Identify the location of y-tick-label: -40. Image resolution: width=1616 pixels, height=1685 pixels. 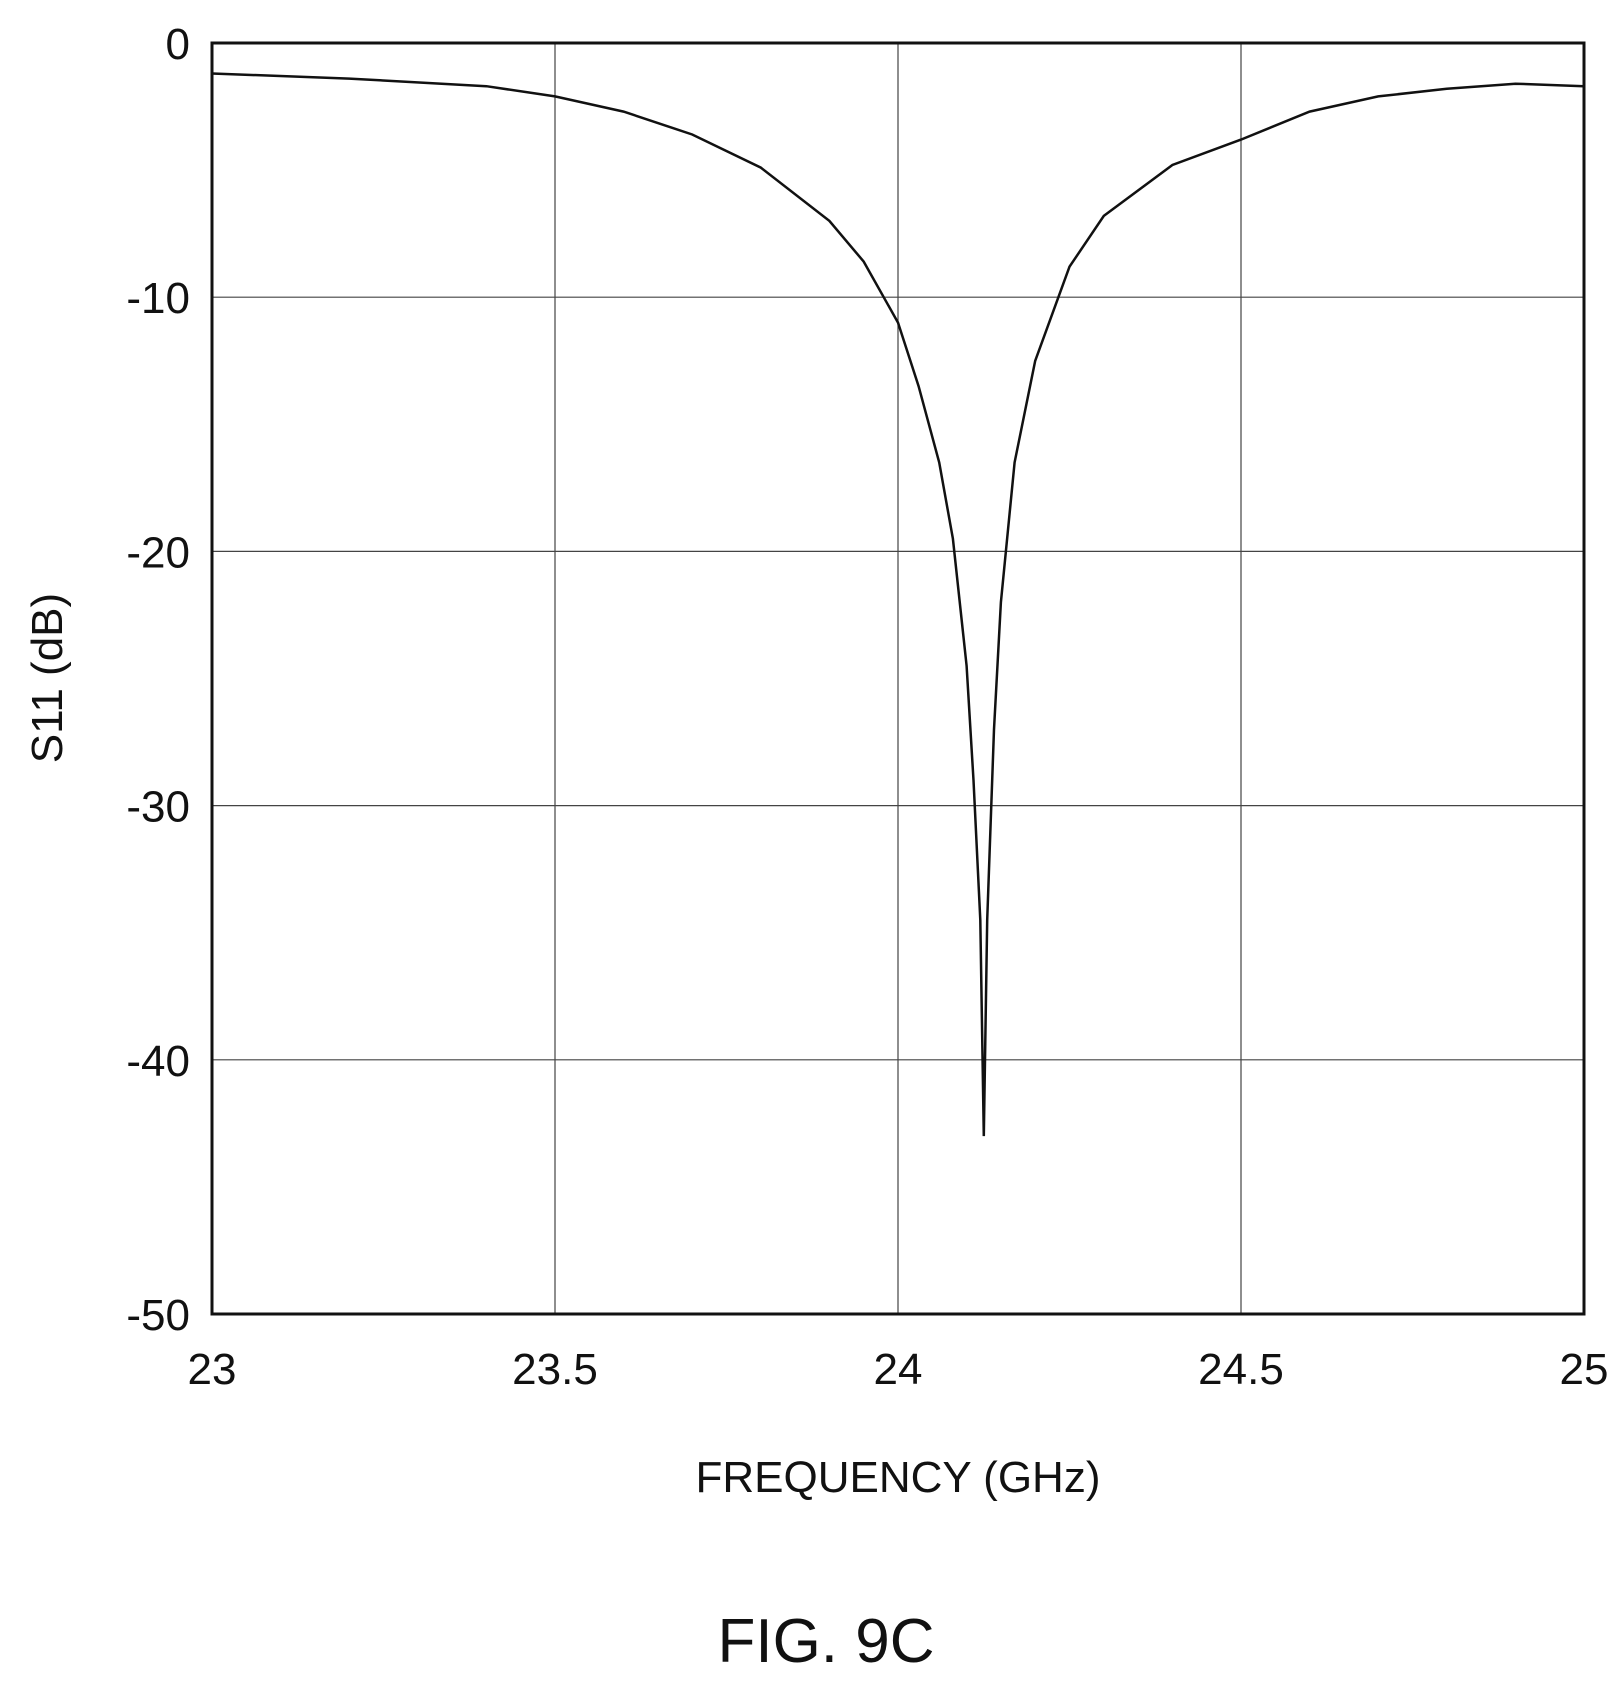
(158, 1061).